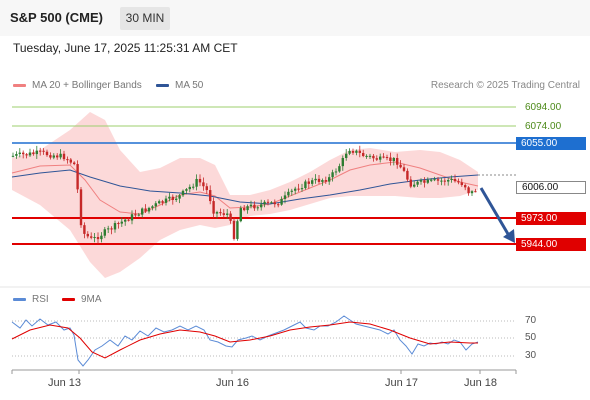  I want to click on level-label-5944: 5944.00, so click(551, 244).